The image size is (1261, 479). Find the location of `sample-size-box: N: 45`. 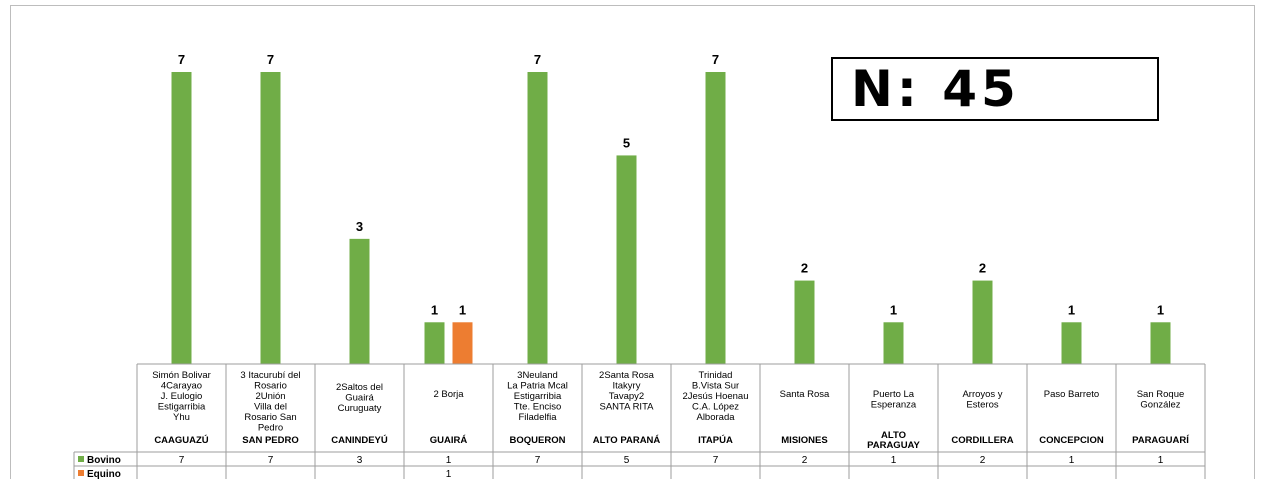

sample-size-box: N: 45 is located at coordinates (995, 89).